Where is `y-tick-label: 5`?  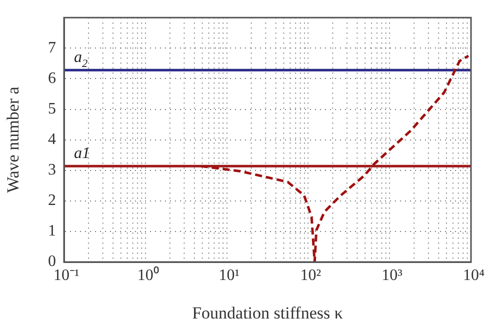 y-tick-label: 5 is located at coordinates (52, 109).